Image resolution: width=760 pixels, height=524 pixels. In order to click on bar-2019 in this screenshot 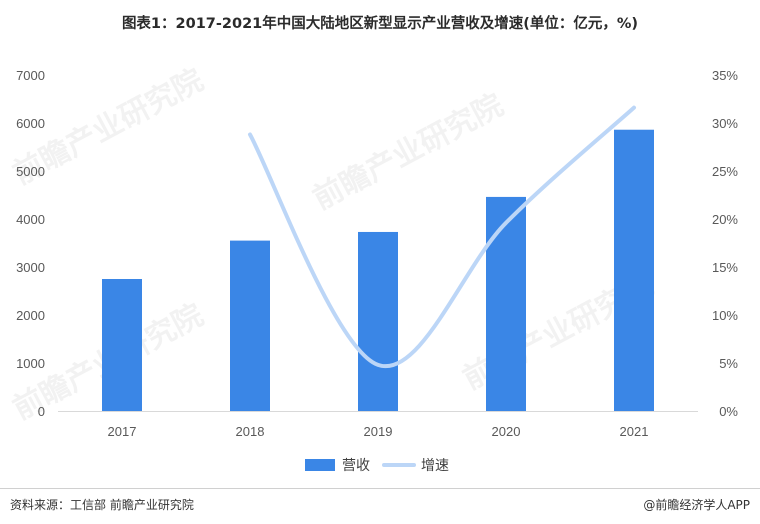, I will do `click(378, 321)`.